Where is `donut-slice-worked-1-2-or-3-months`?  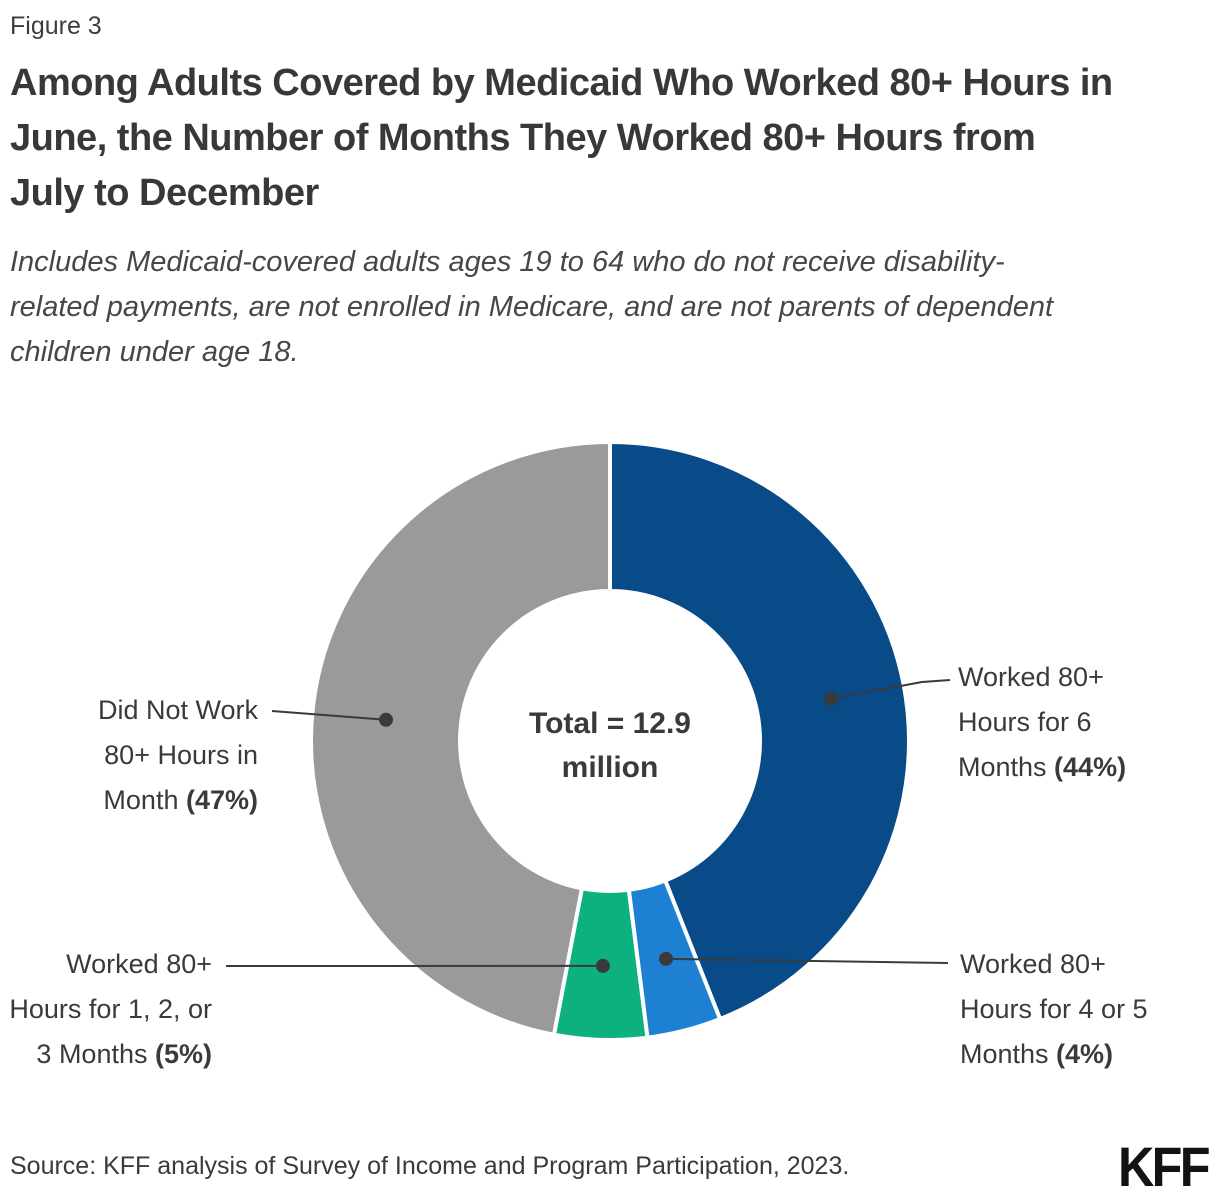 donut-slice-worked-1-2-or-3-months is located at coordinates (600, 964).